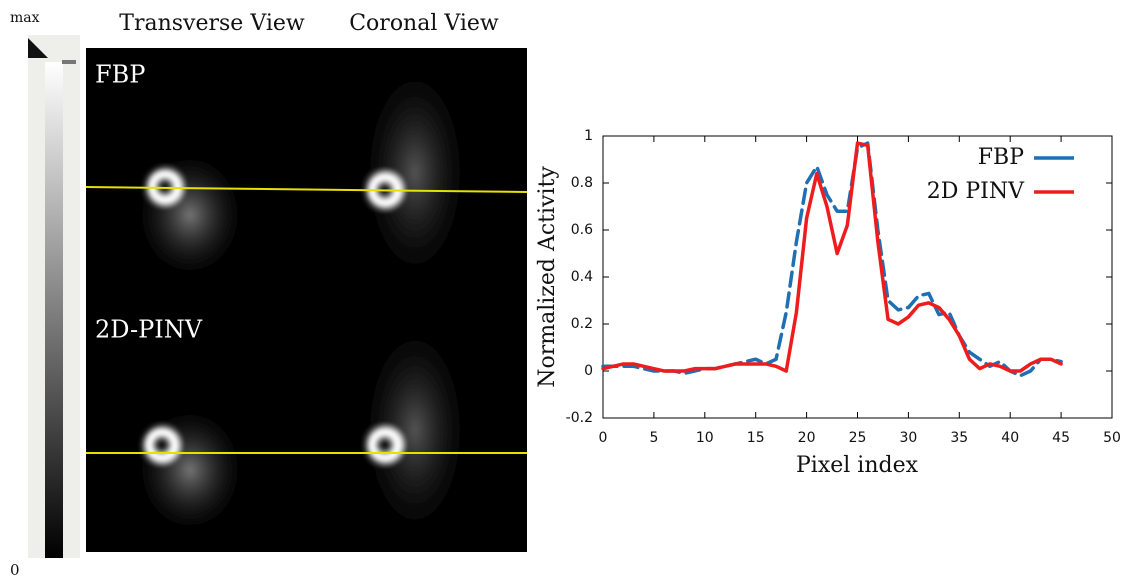 This screenshot has width=1128, height=581. I want to click on x-tick-label: 45, so click(1061, 438).